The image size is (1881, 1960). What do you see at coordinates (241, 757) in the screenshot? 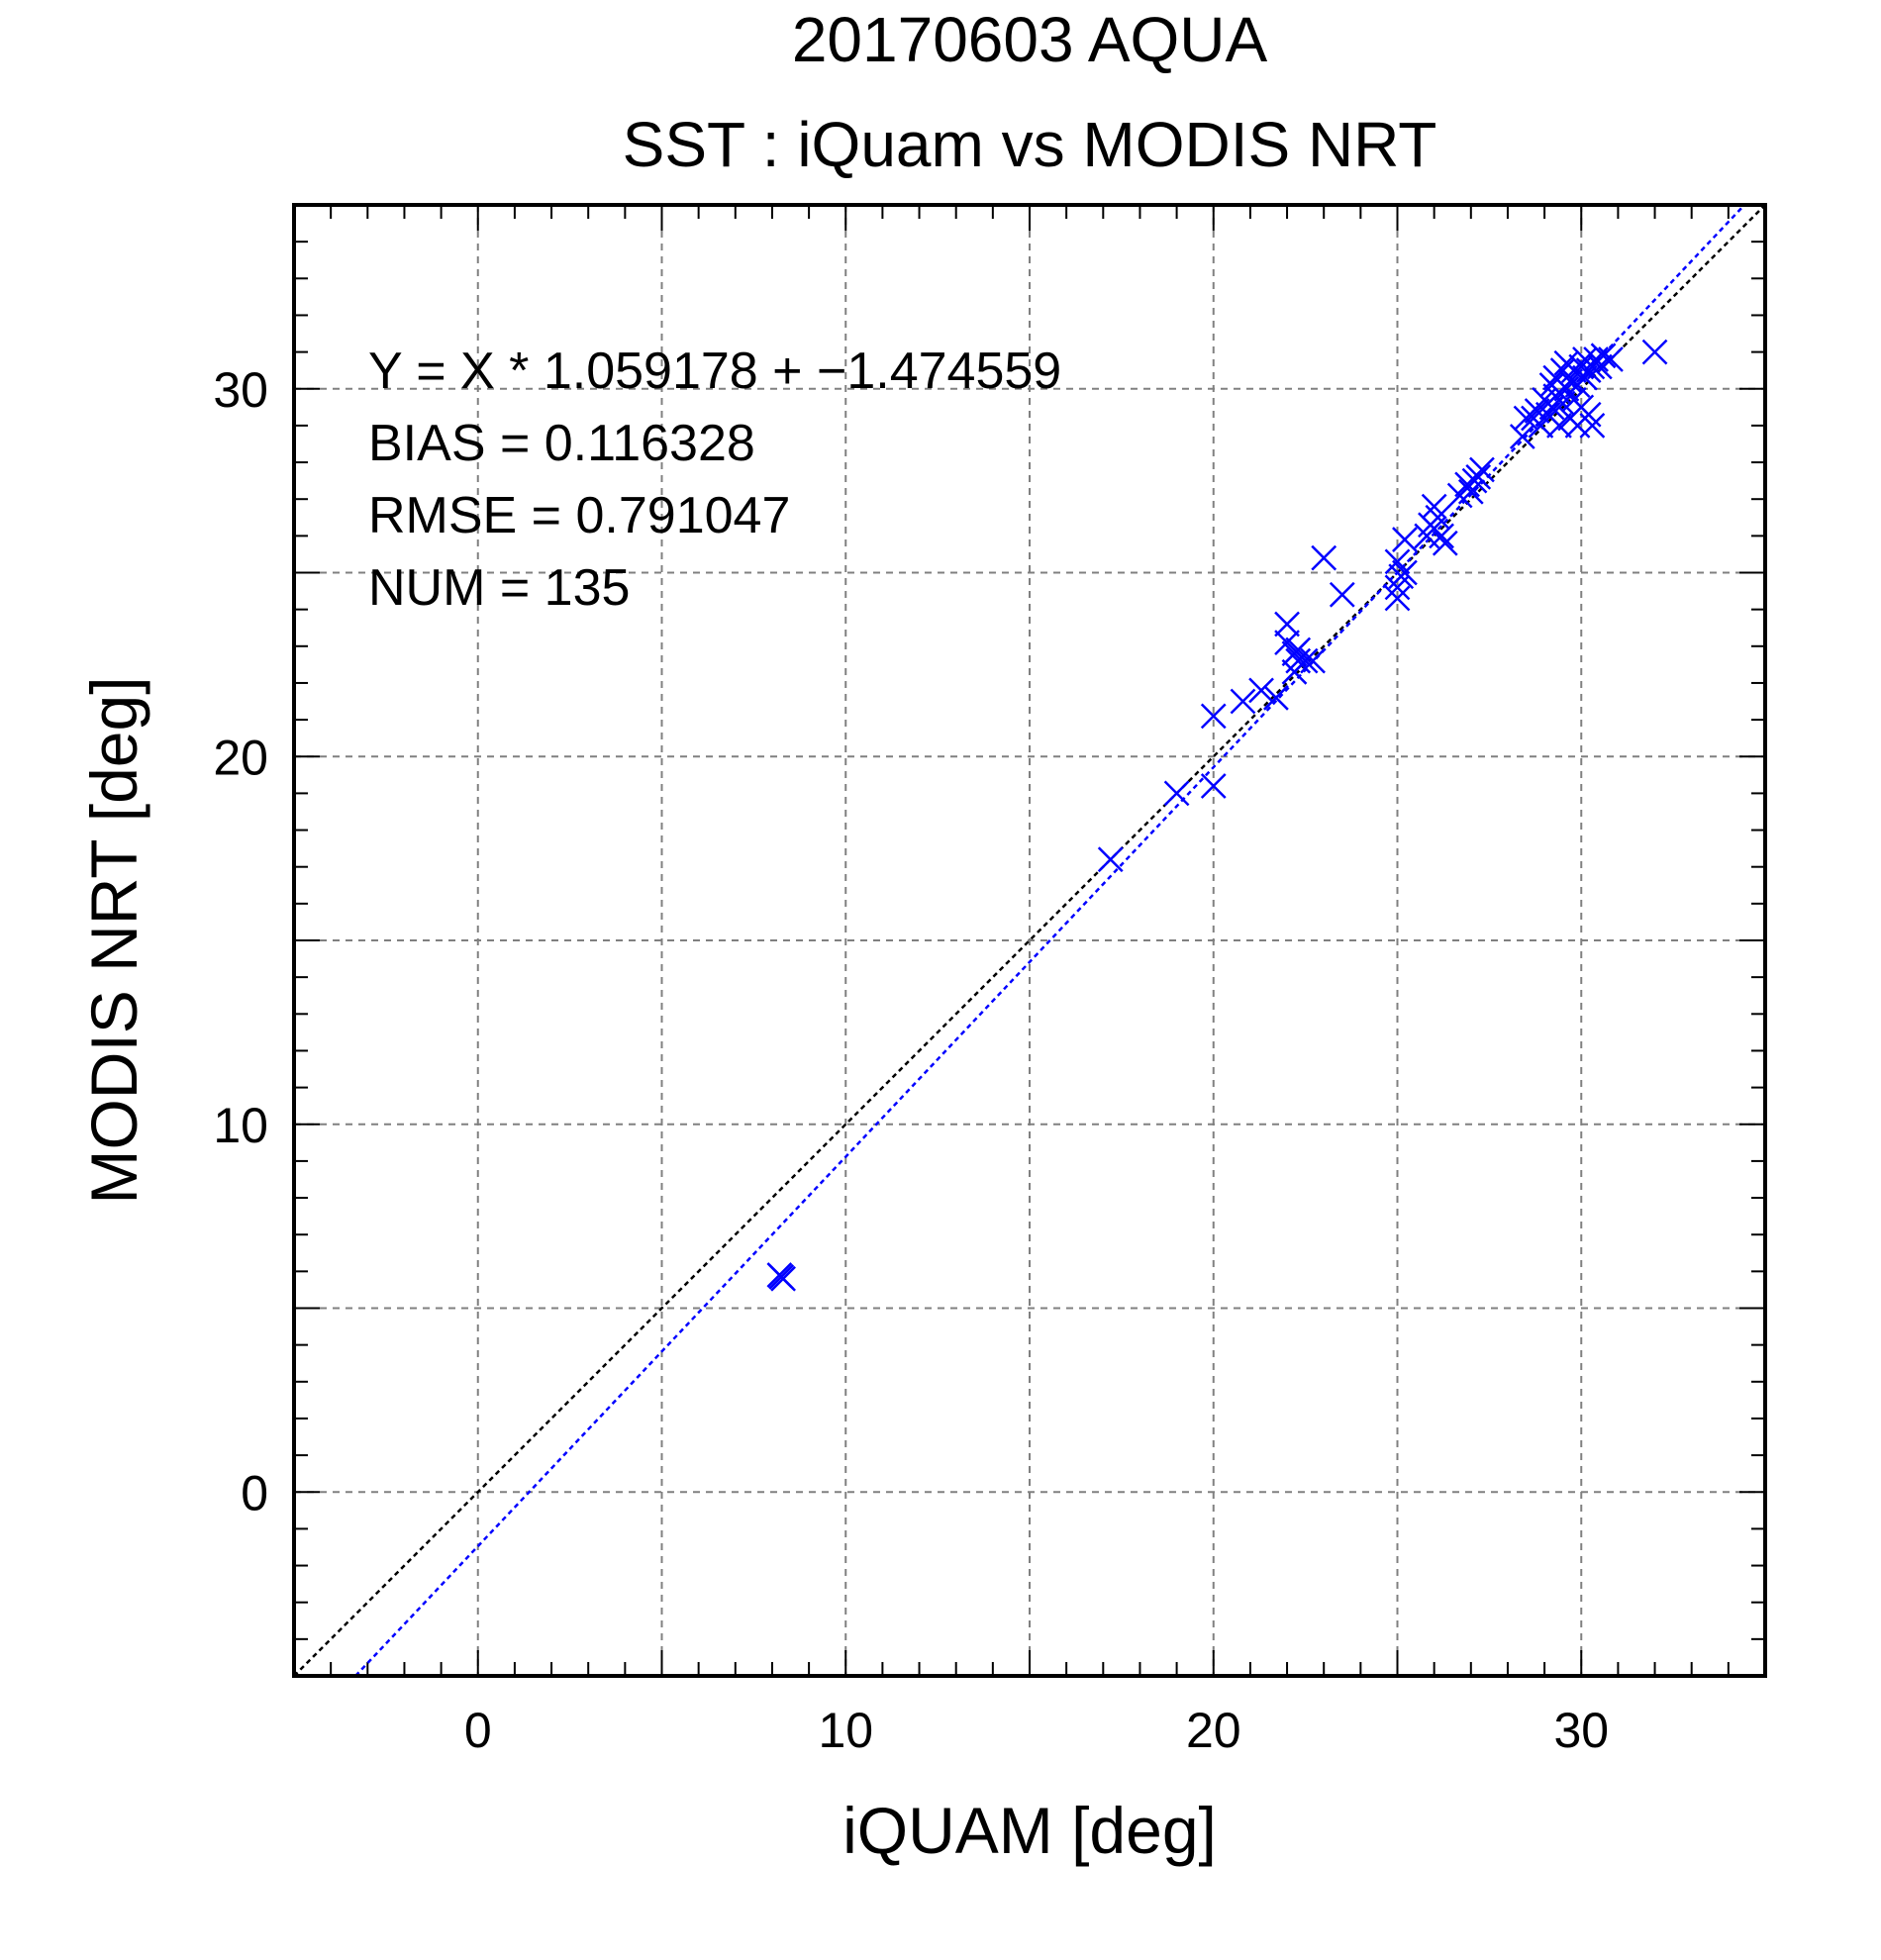
I see `y-tick-label: 20` at bounding box center [241, 757].